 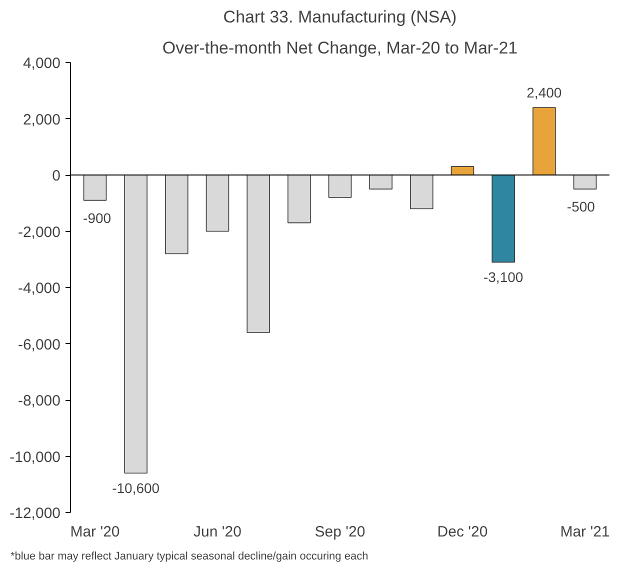 What do you see at coordinates (97, 218) in the screenshot?
I see `data-label: -900` at bounding box center [97, 218].